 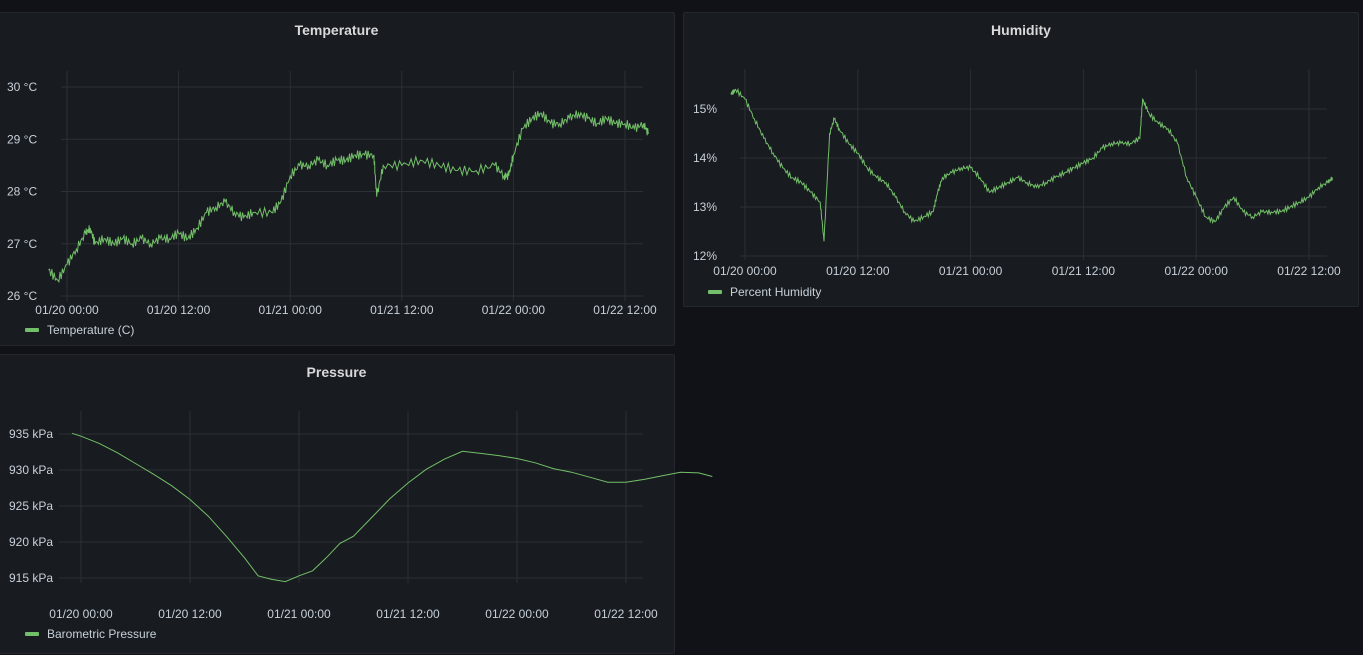 What do you see at coordinates (31, 470) in the screenshot?
I see `y-tick-label: 930 kPa` at bounding box center [31, 470].